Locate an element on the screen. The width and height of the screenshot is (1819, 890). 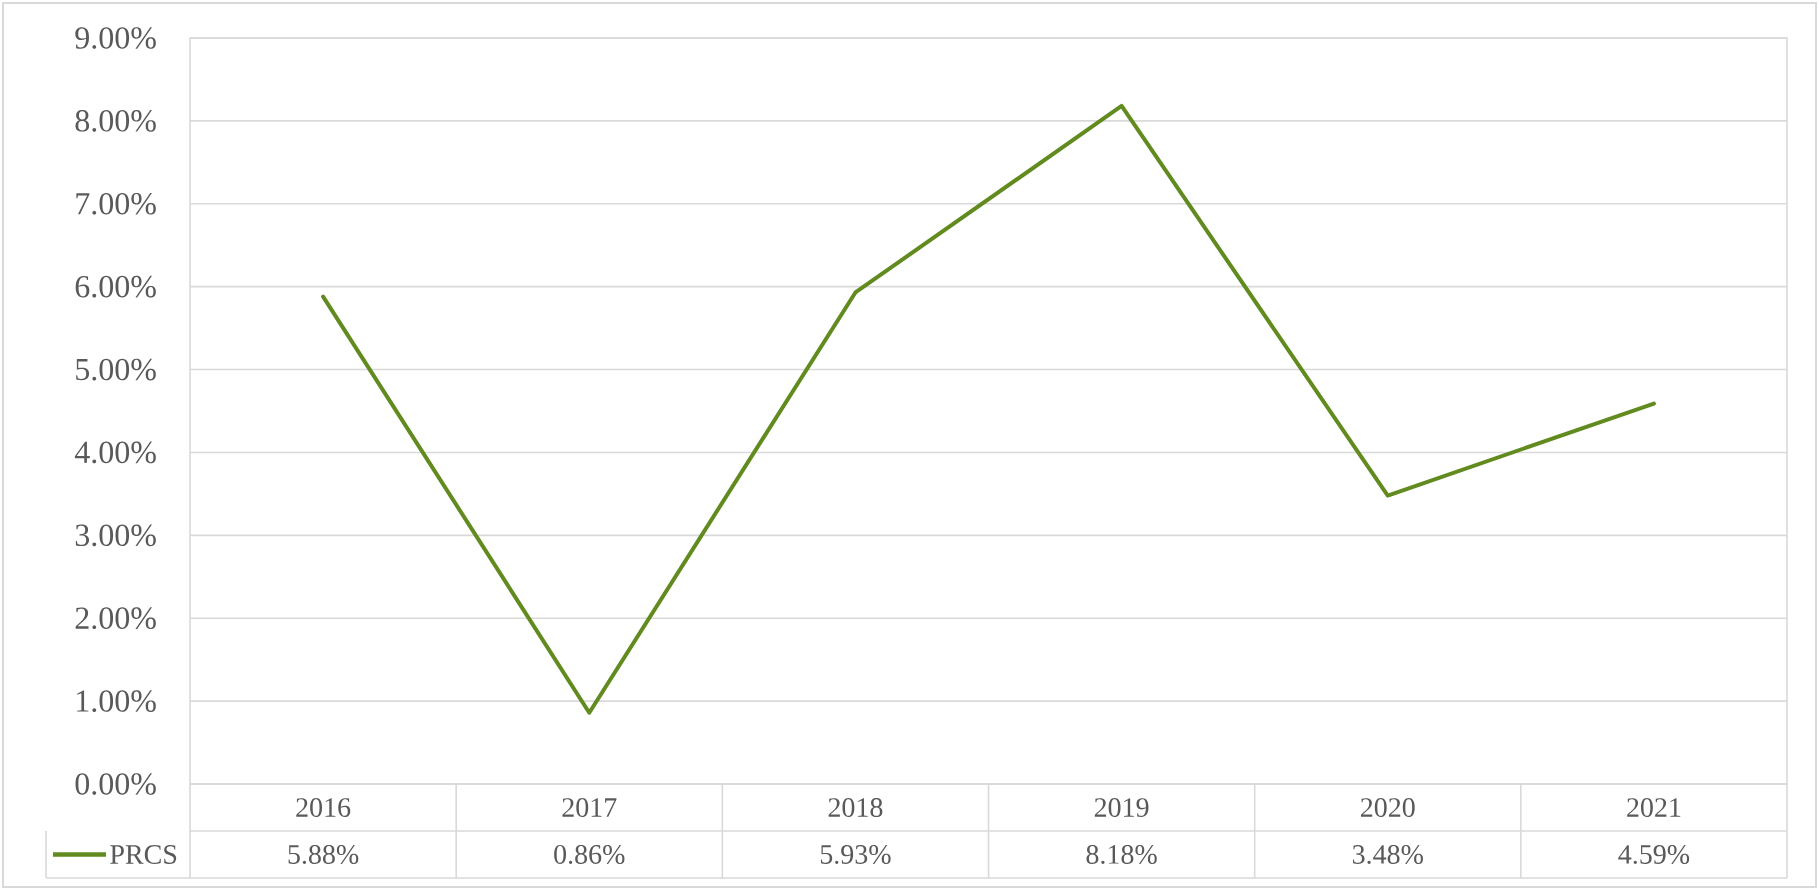
data-label: 5.88% is located at coordinates (323, 854).